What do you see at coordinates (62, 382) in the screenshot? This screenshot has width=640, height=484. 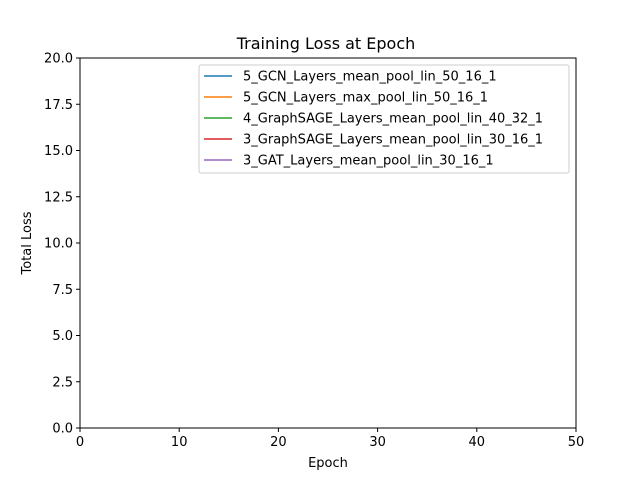 I see `y-tick-label: 2.5` at bounding box center [62, 382].